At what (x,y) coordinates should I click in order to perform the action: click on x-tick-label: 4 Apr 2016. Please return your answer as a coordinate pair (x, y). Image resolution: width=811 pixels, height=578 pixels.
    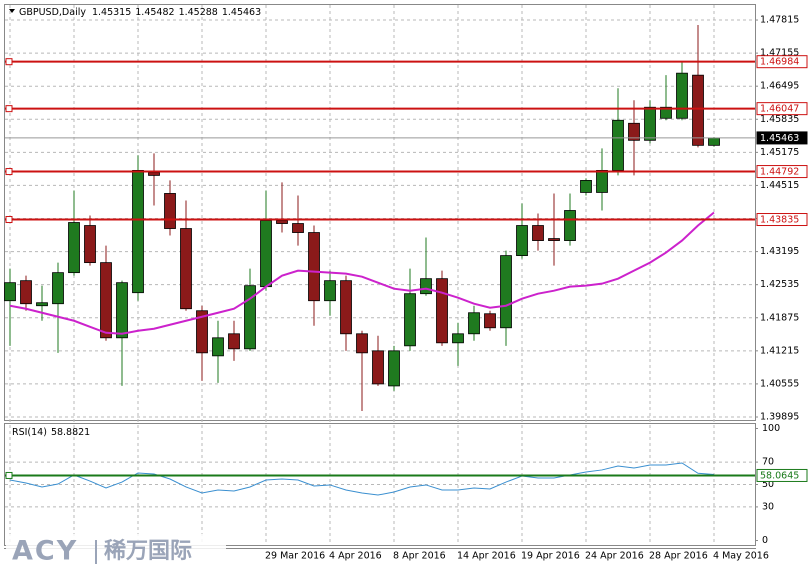
    Looking at the image, I should click on (355, 556).